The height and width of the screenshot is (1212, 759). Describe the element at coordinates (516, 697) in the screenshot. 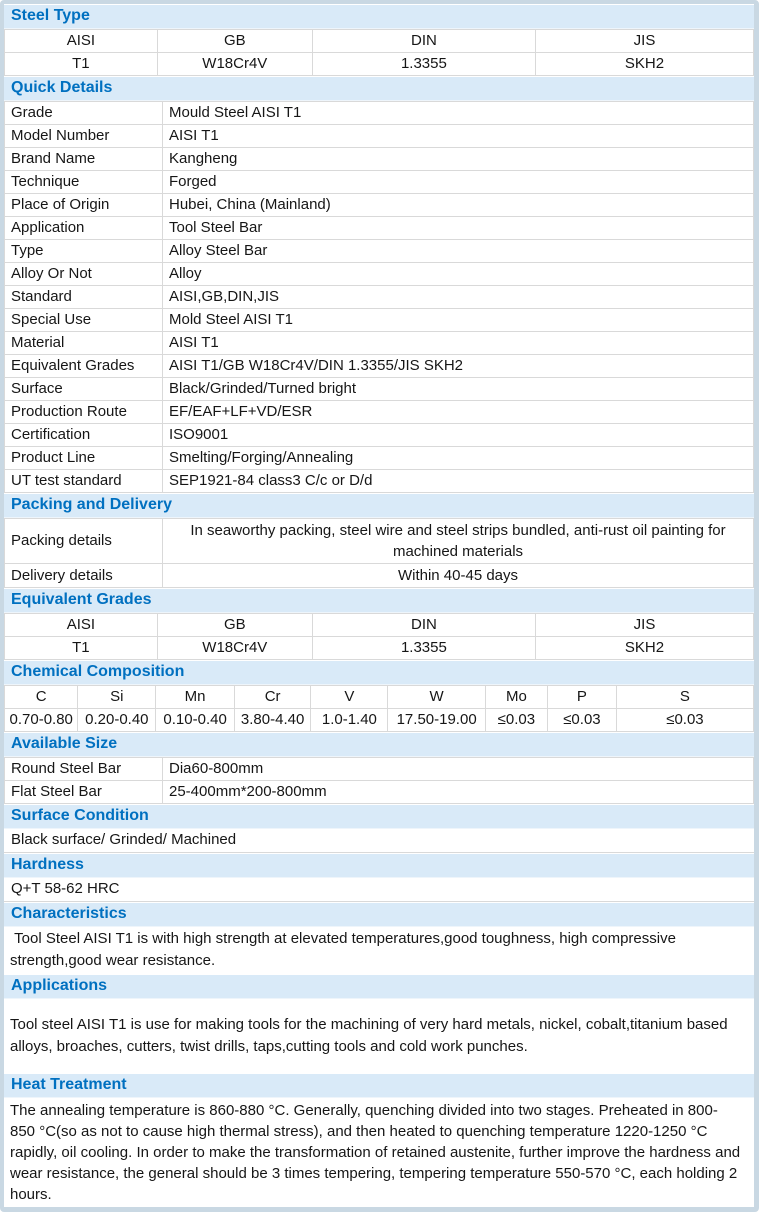

I see `element-col-header: Mo` at that location.